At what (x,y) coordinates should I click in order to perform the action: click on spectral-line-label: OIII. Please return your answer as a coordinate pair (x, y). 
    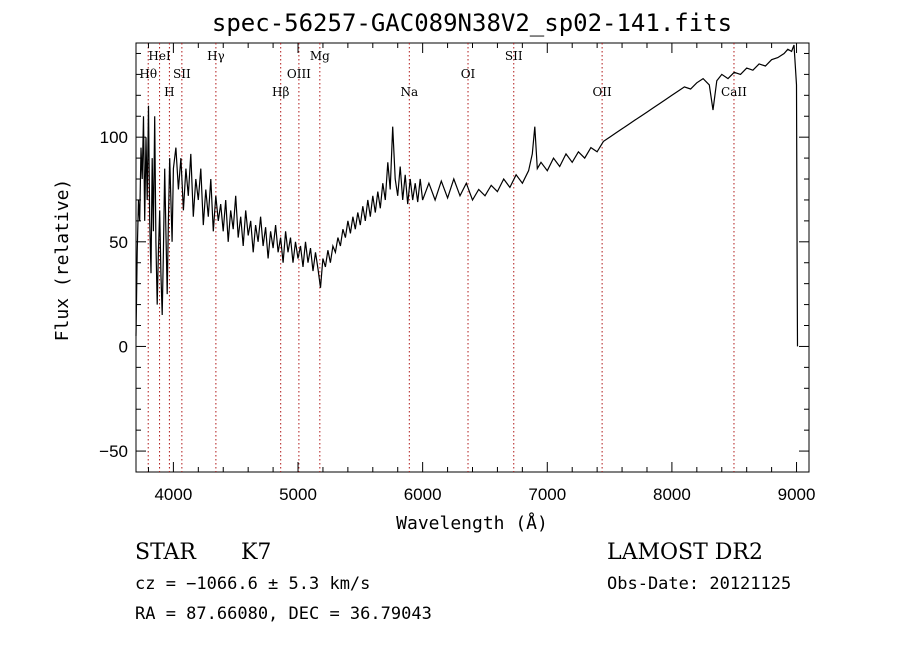
    Looking at the image, I should click on (299, 74).